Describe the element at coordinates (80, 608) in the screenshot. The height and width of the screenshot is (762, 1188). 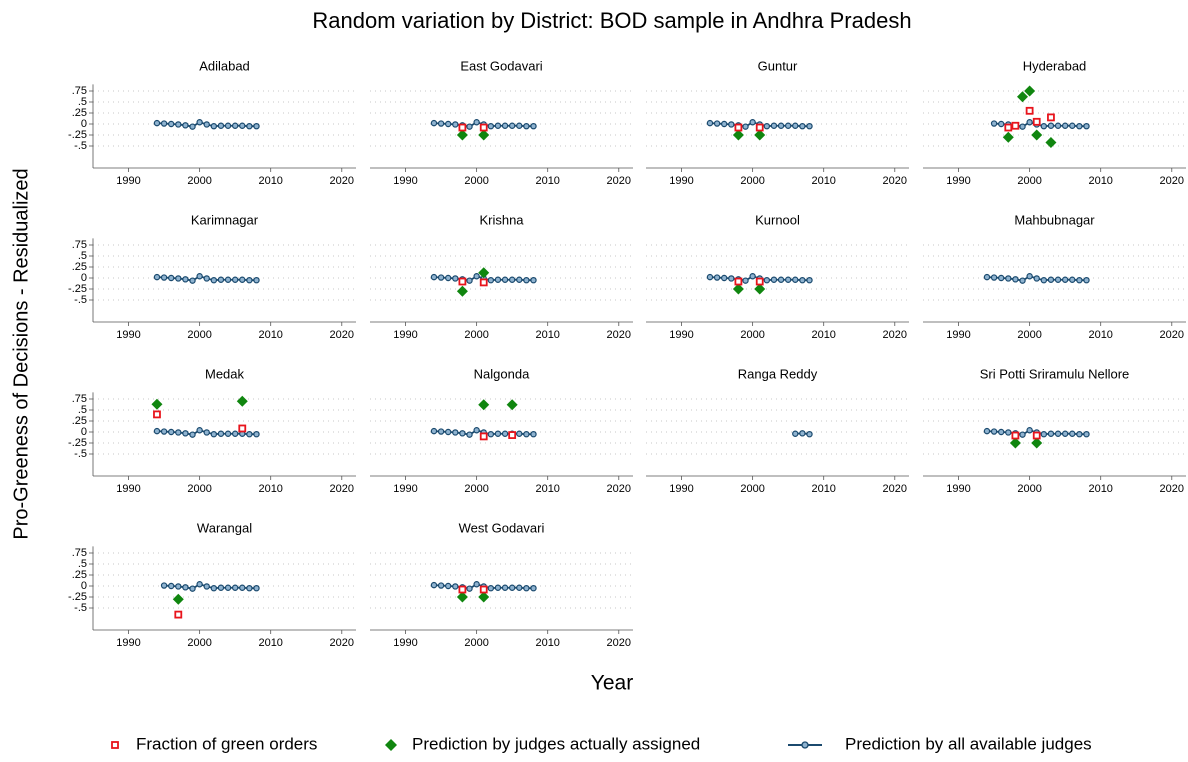
I see `y-tick-label: -.5` at that location.